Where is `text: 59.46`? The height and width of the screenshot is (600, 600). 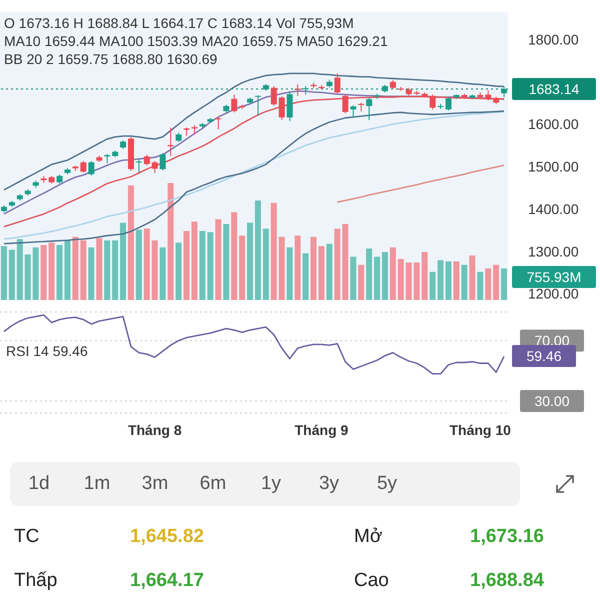
text: 59.46 is located at coordinates (544, 356).